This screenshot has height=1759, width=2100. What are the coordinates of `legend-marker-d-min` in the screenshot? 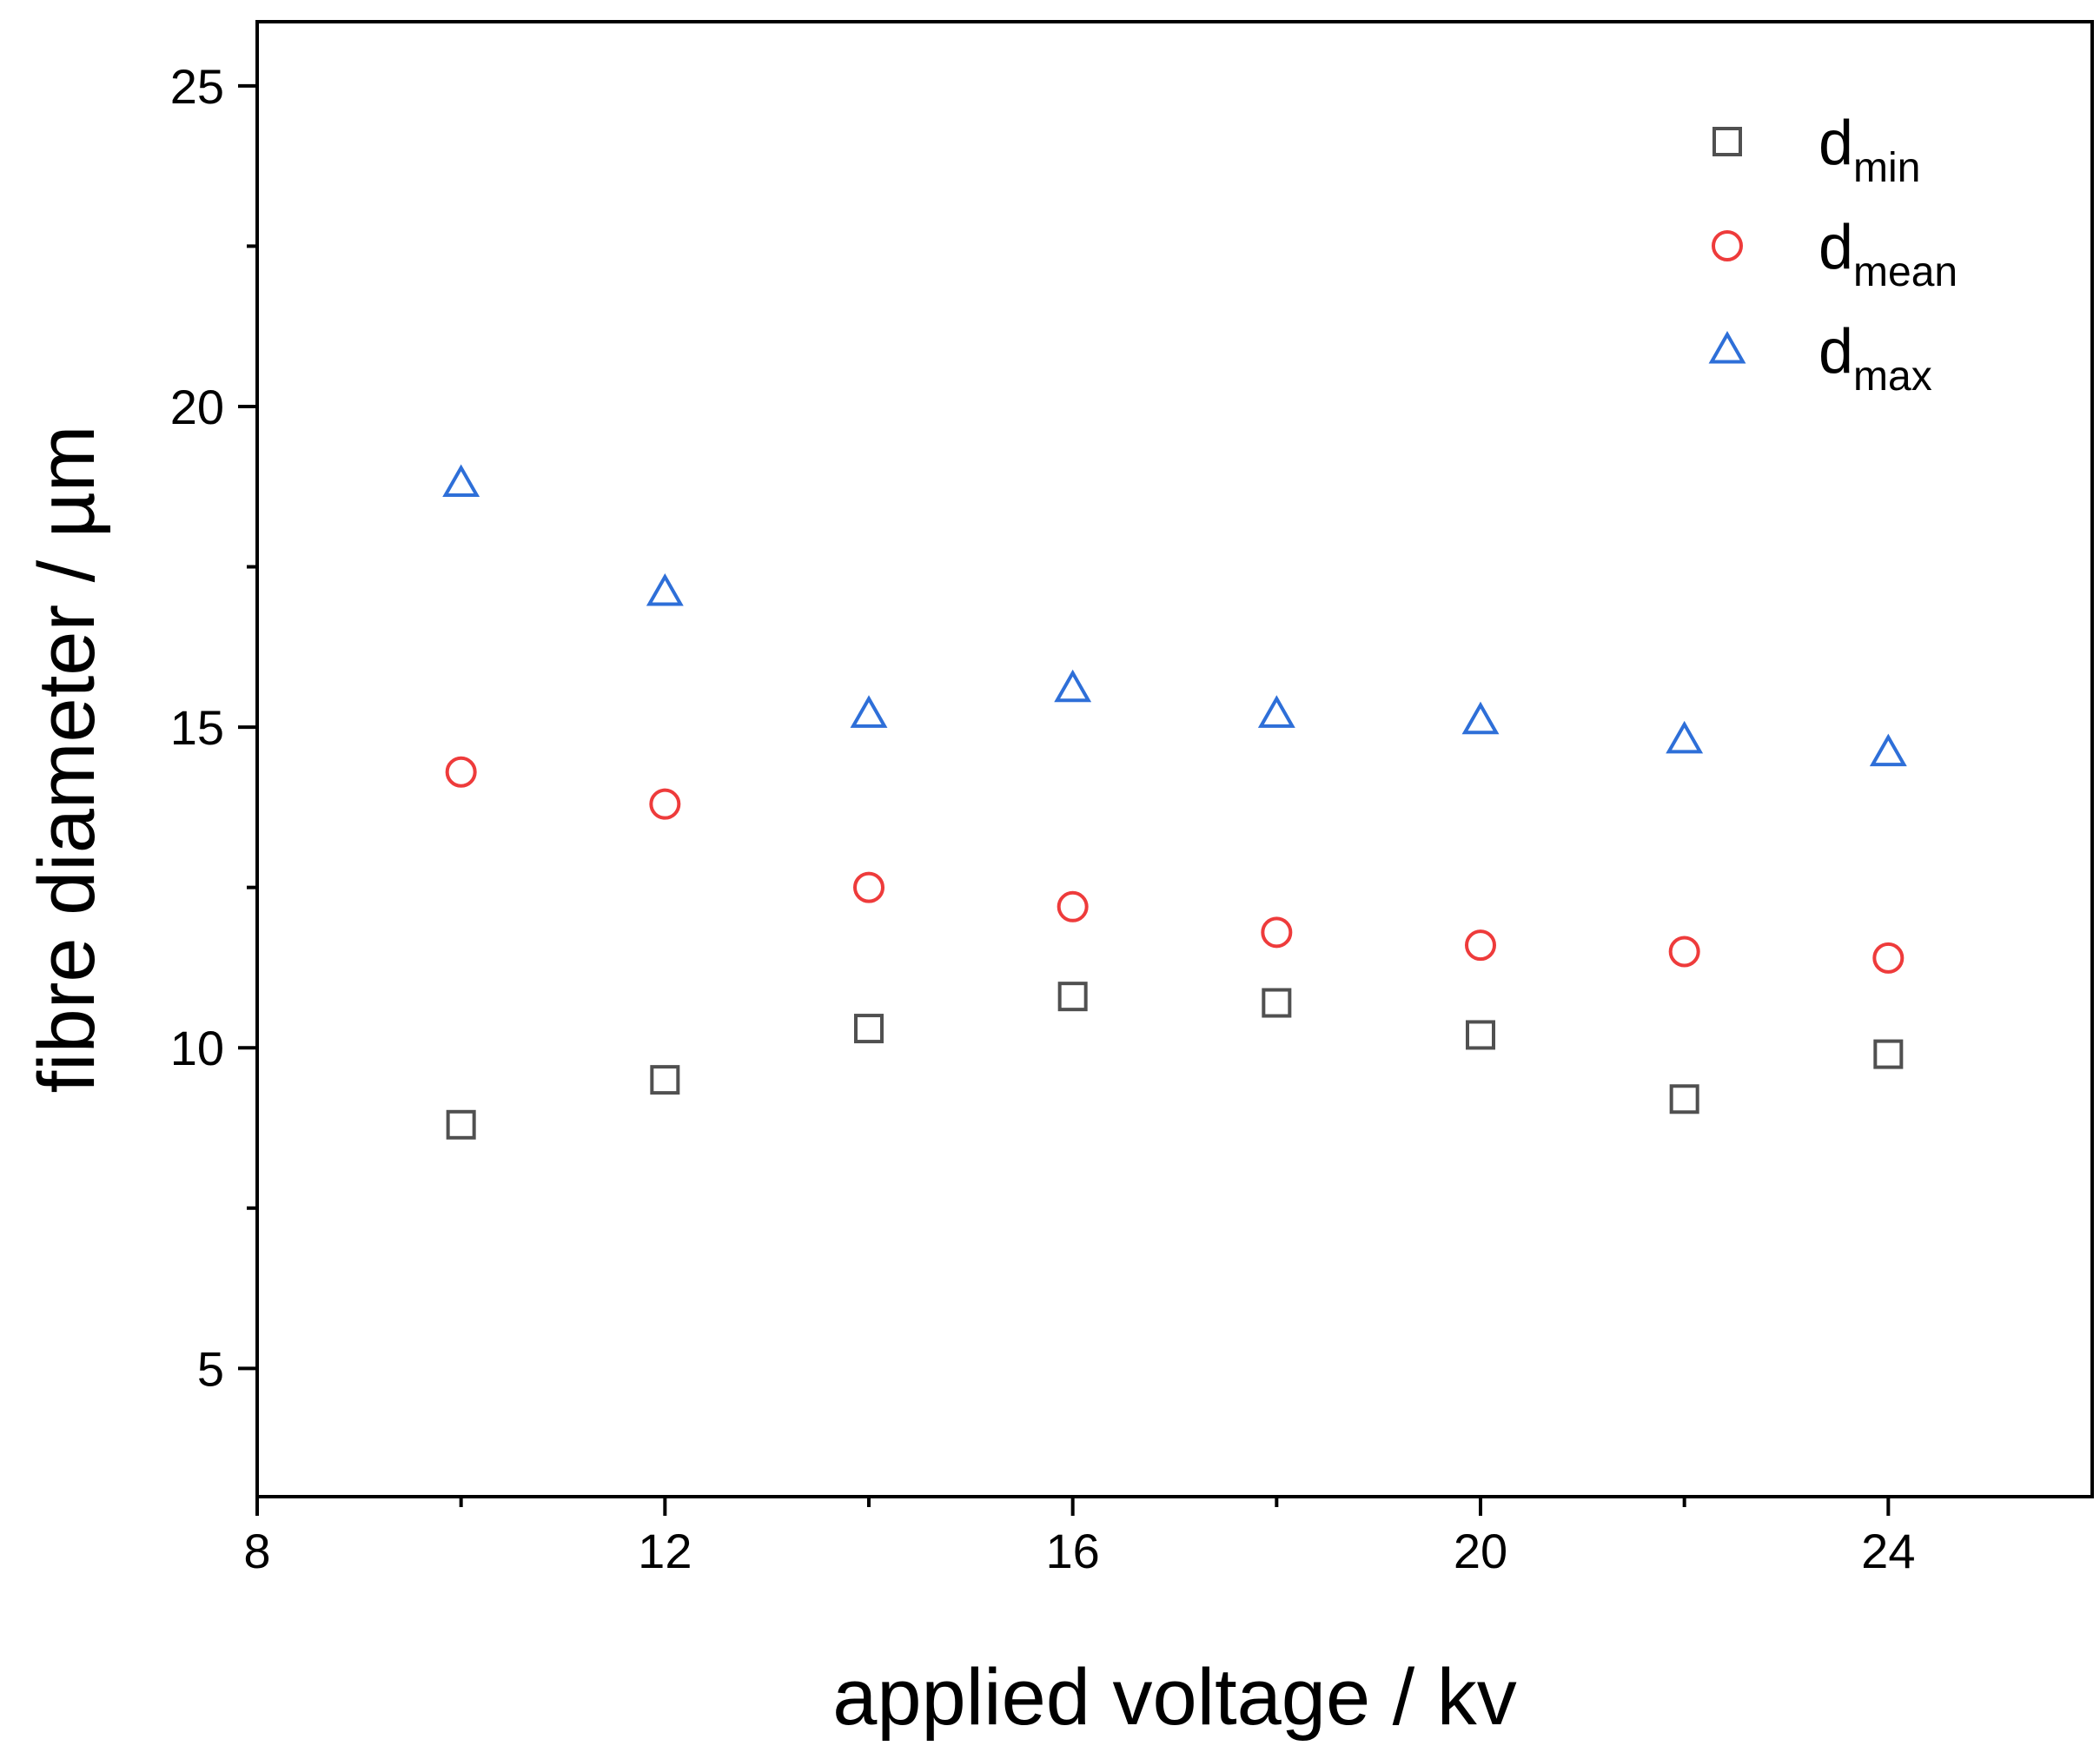 It's located at (1727, 141).